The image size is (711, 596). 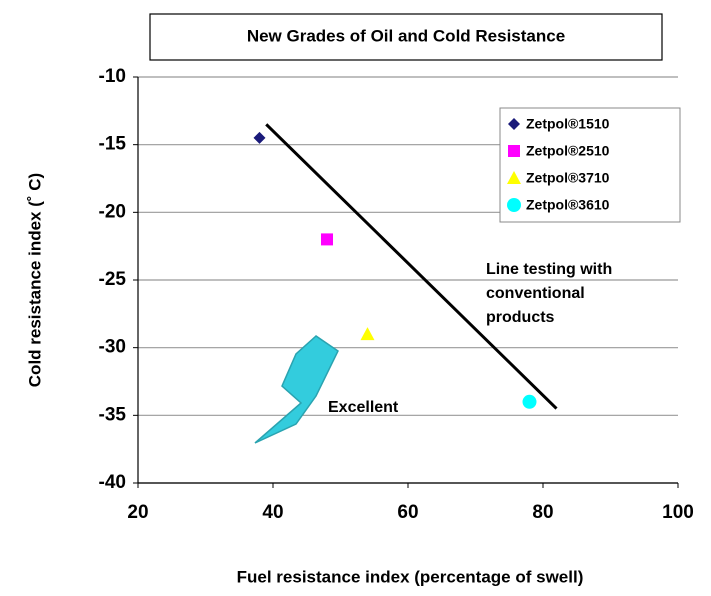 I want to click on legend-label: Zetpol®3710, so click(x=568, y=178).